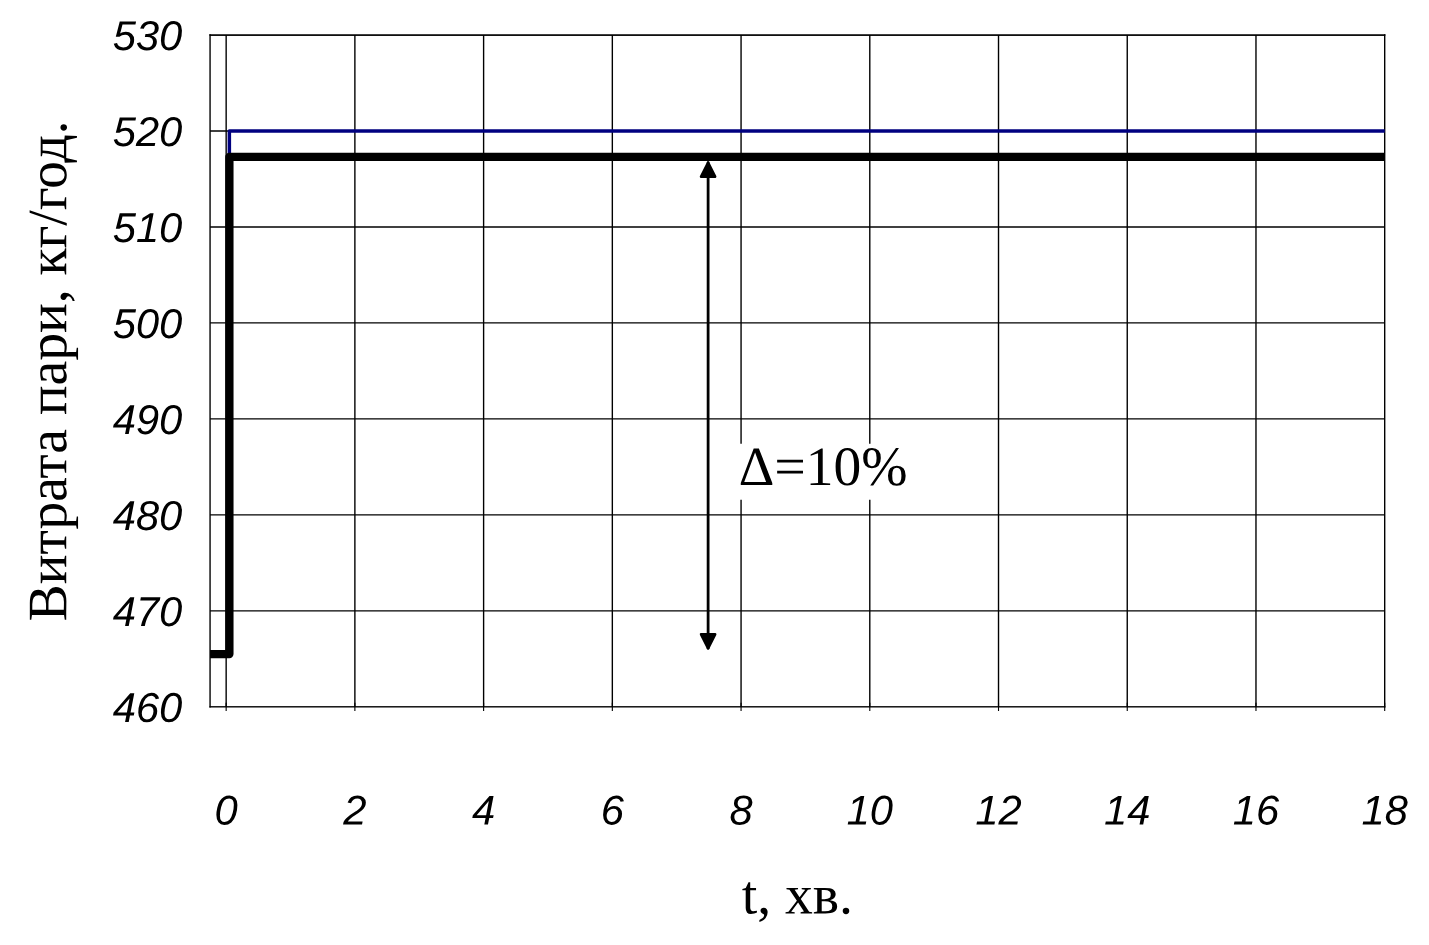  Describe the element at coordinates (796, 902) in the screenshot. I see `x-axis-title: t, хв.` at that location.